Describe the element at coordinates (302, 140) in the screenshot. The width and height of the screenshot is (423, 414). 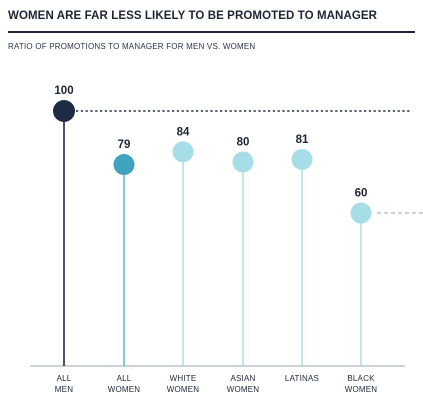
I see `value-label-5: 81` at that location.